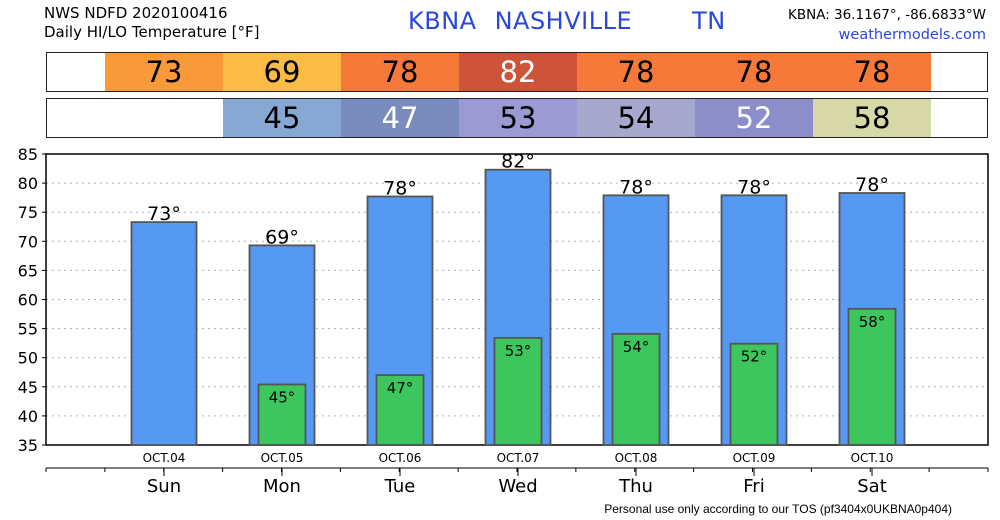  Describe the element at coordinates (282, 118) in the screenshot. I see `lo-temp-cell: 45` at that location.